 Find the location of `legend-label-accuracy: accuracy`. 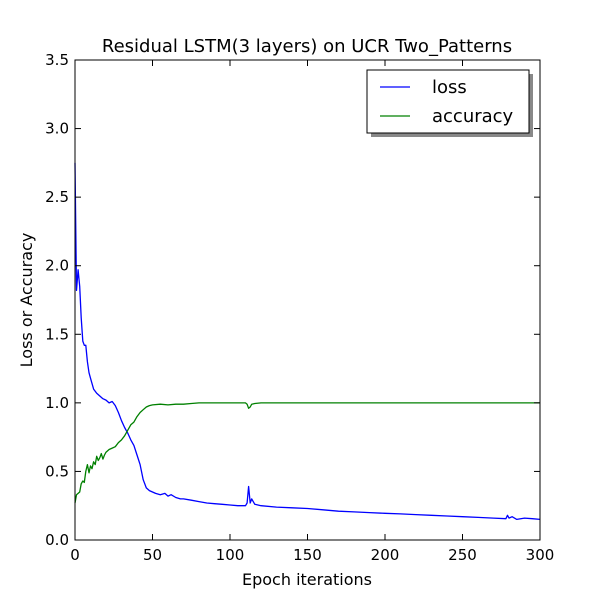

legend-label-accuracy: accuracy is located at coordinates (473, 116).